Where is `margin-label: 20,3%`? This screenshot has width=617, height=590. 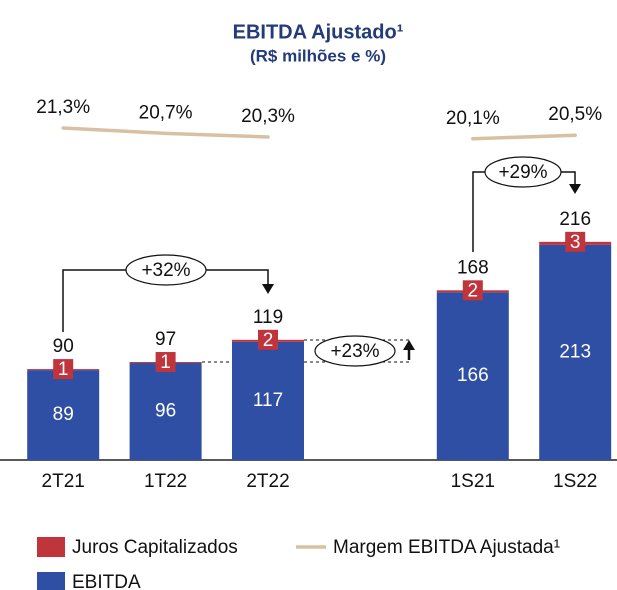 margin-label: 20,3% is located at coordinates (268, 116).